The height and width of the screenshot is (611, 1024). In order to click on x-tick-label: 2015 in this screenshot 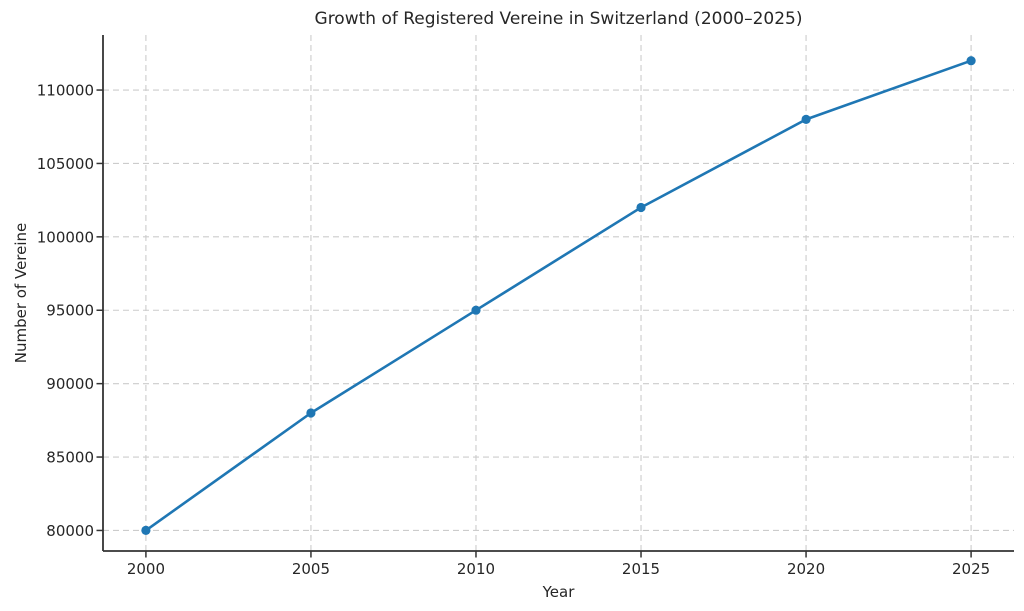, I will do `click(641, 569)`.